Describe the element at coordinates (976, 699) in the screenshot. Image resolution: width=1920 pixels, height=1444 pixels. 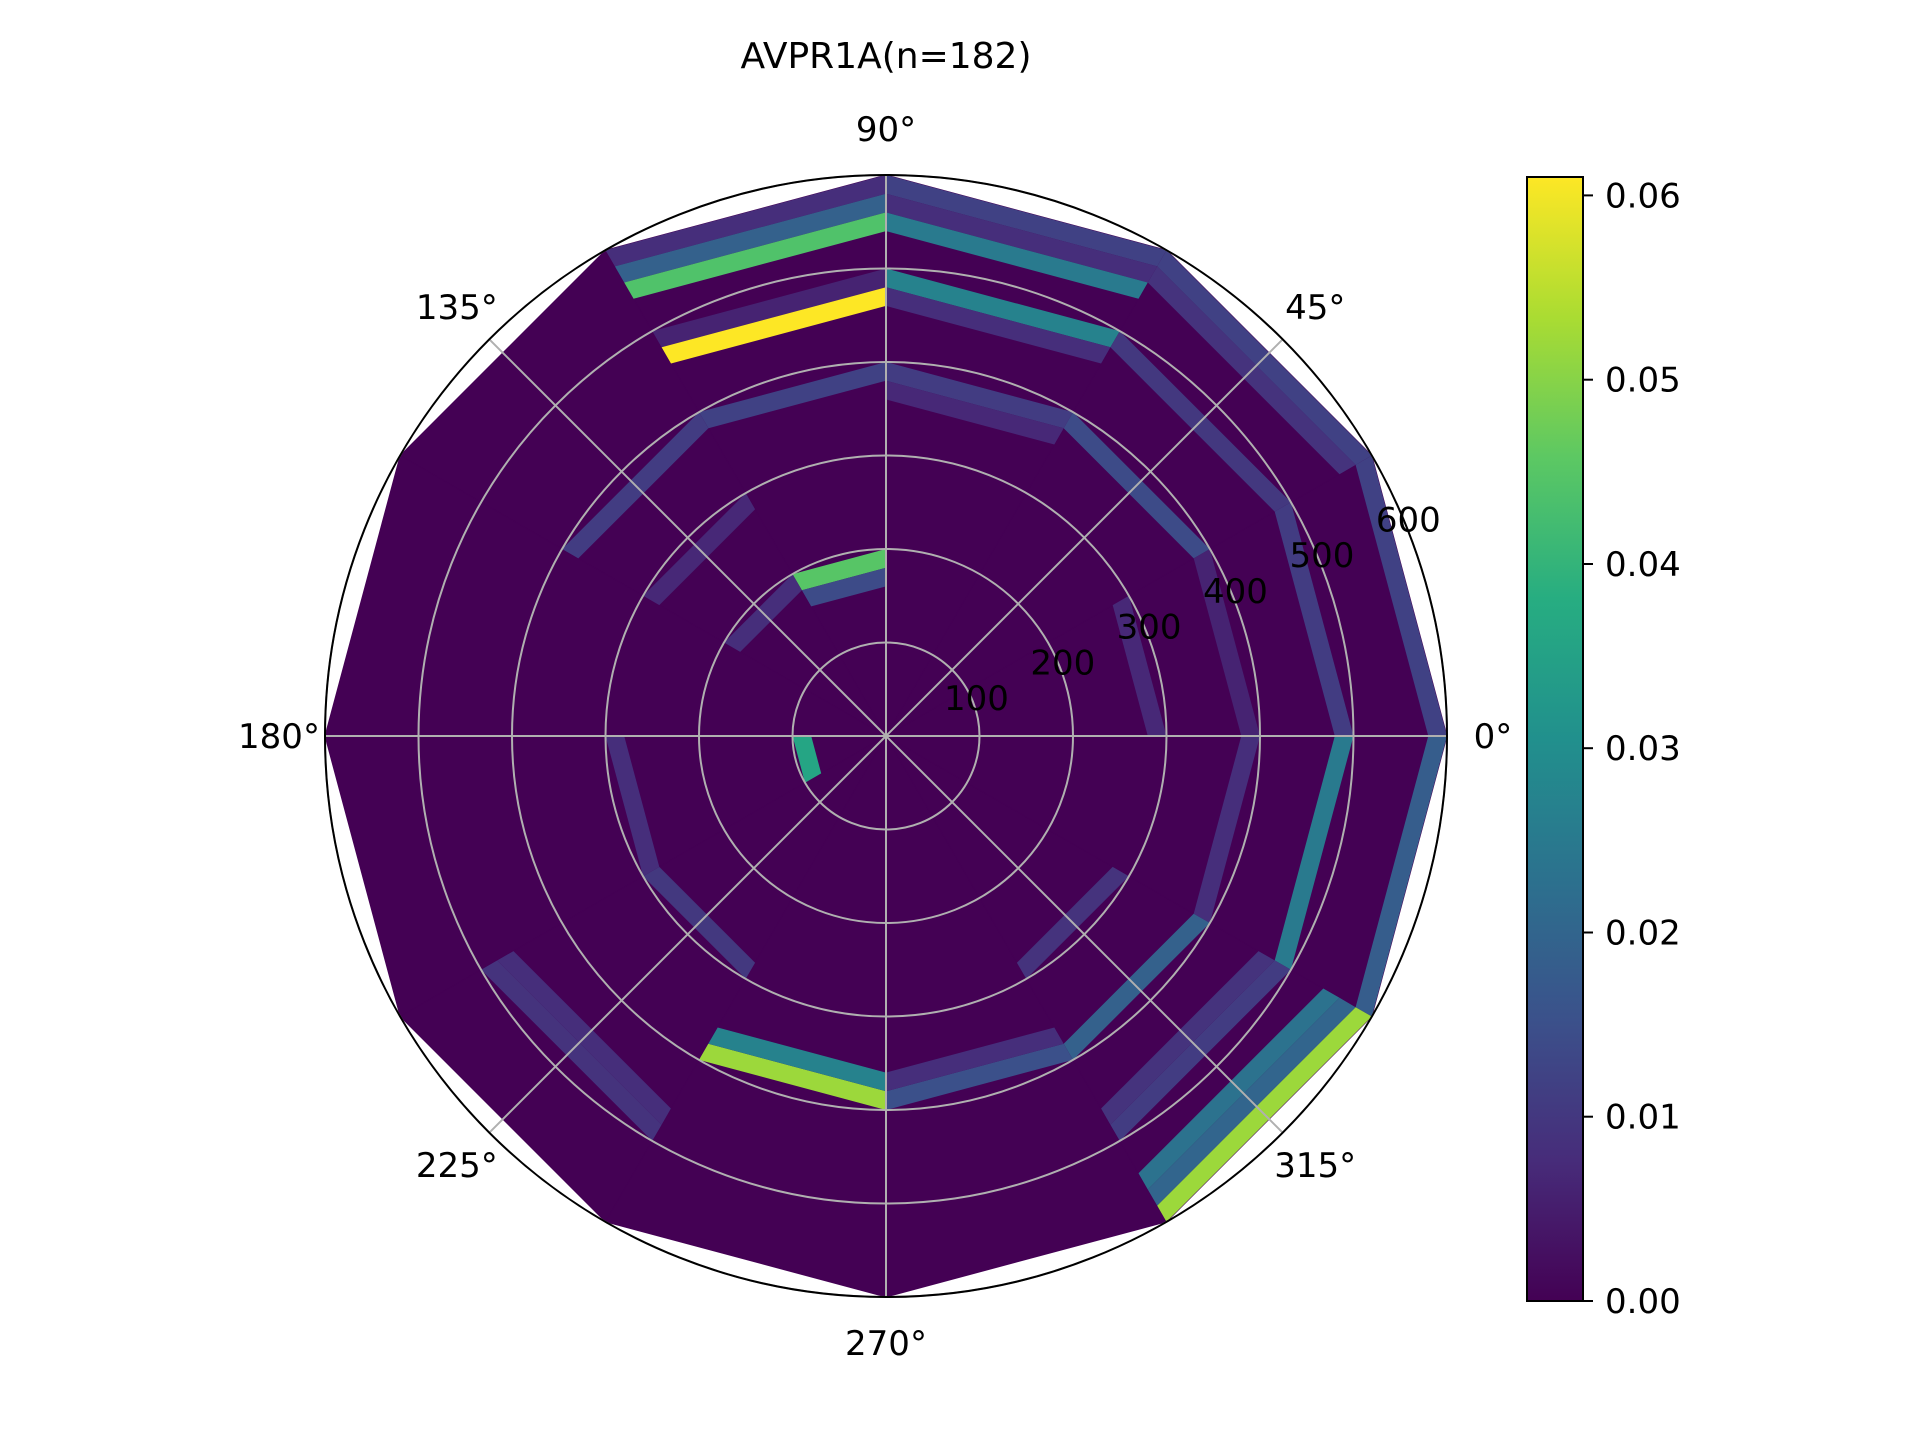
I see `r-tick-label: 100` at that location.